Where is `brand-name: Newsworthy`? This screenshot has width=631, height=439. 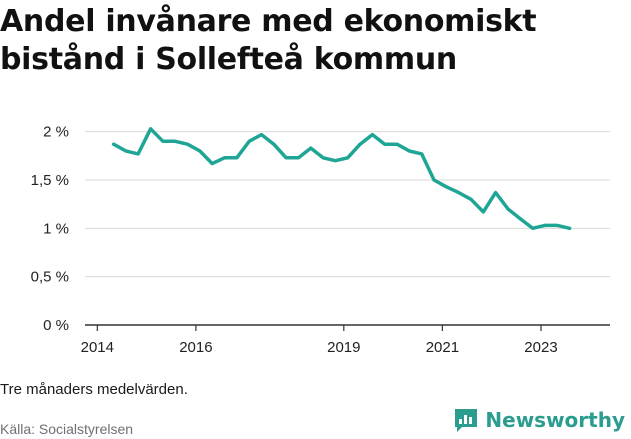
brand-name: Newsworthy is located at coordinates (555, 420).